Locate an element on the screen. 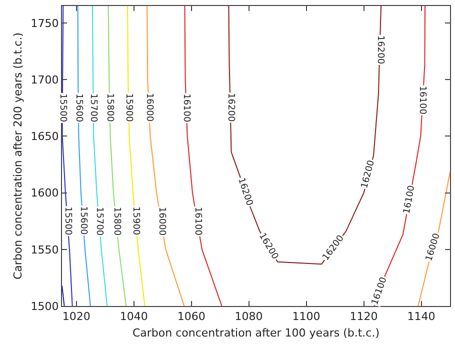 The height and width of the screenshot is (352, 455). x-tick-label: 1020 is located at coordinates (76, 317).